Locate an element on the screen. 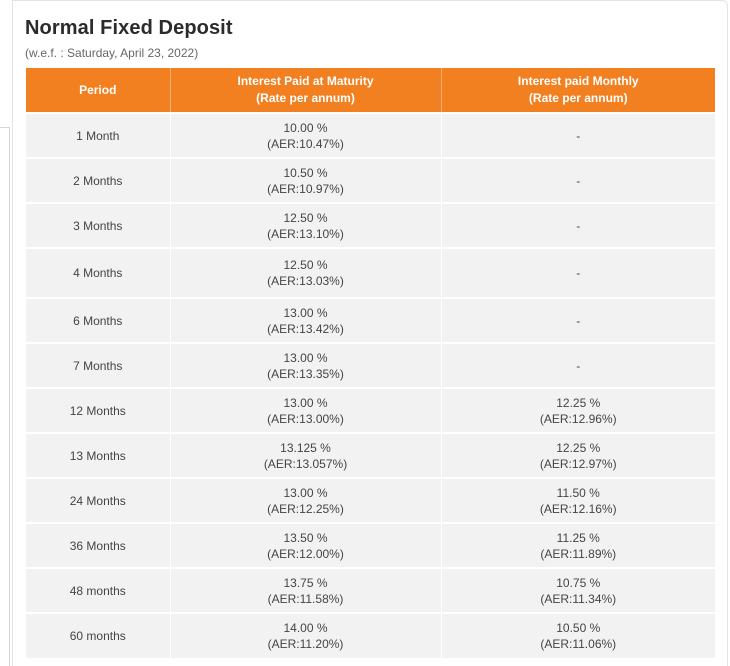  period-cell: 13 Months is located at coordinates (98, 455).